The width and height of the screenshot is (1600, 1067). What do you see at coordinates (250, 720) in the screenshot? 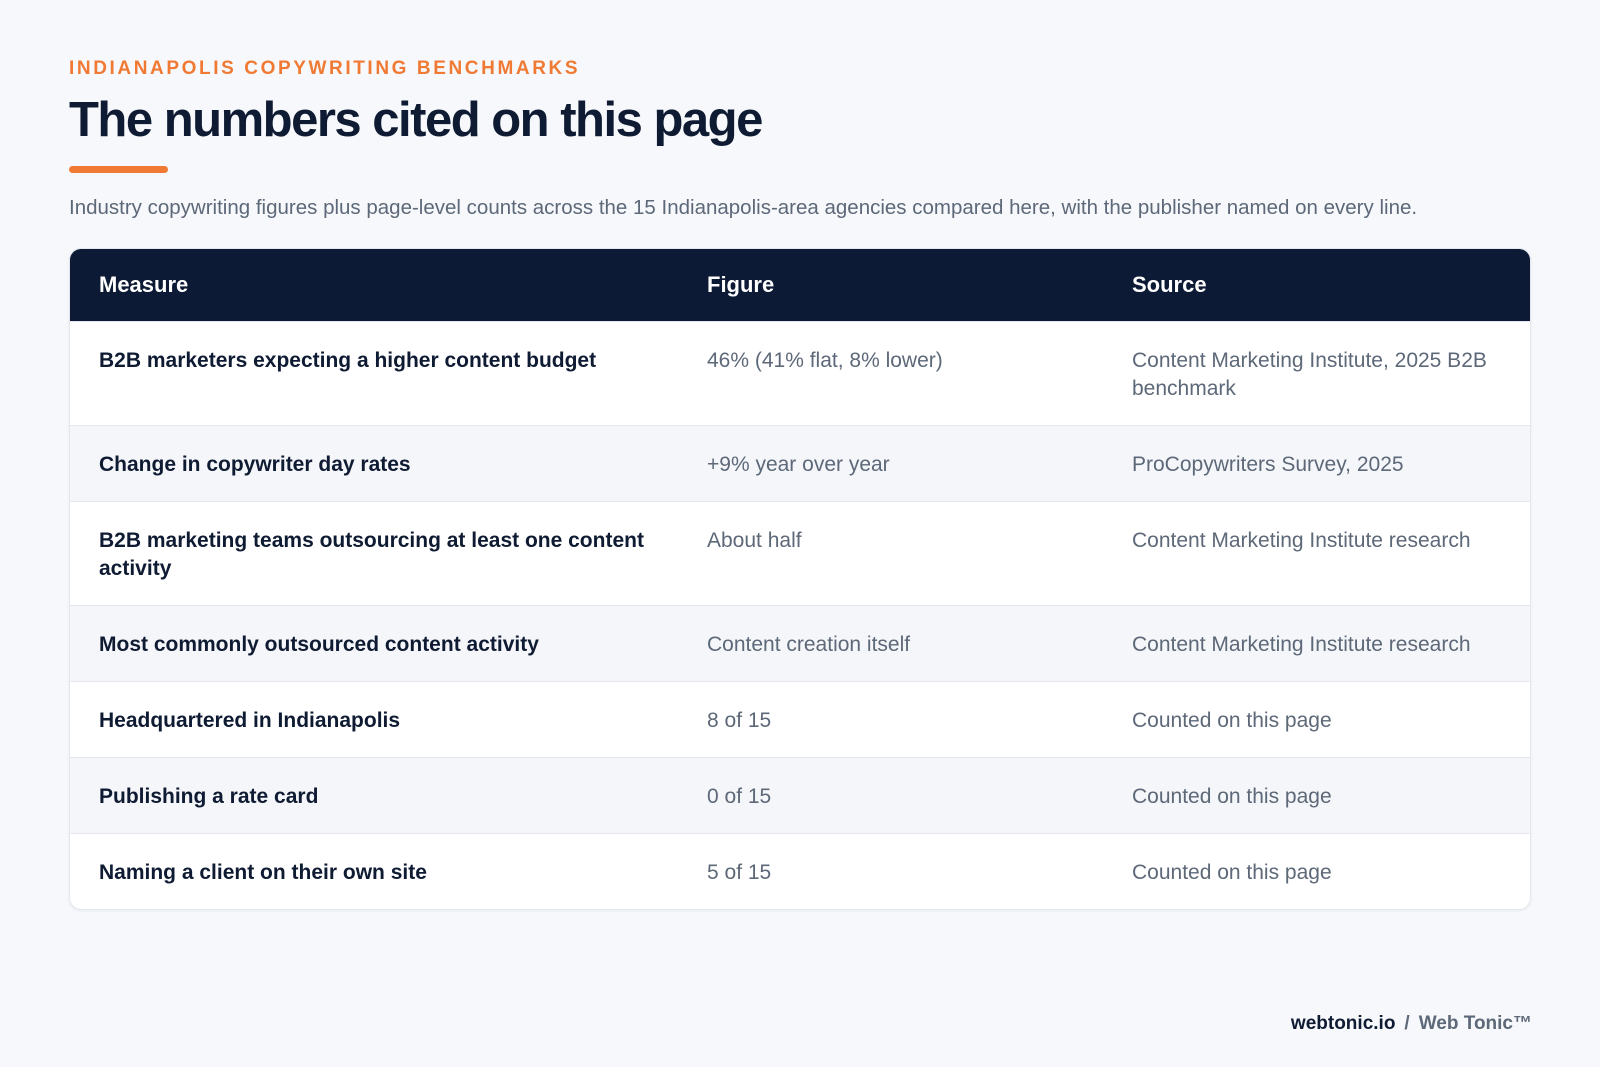
I see `measure-cell: Headquartered in Indianapolis` at bounding box center [250, 720].